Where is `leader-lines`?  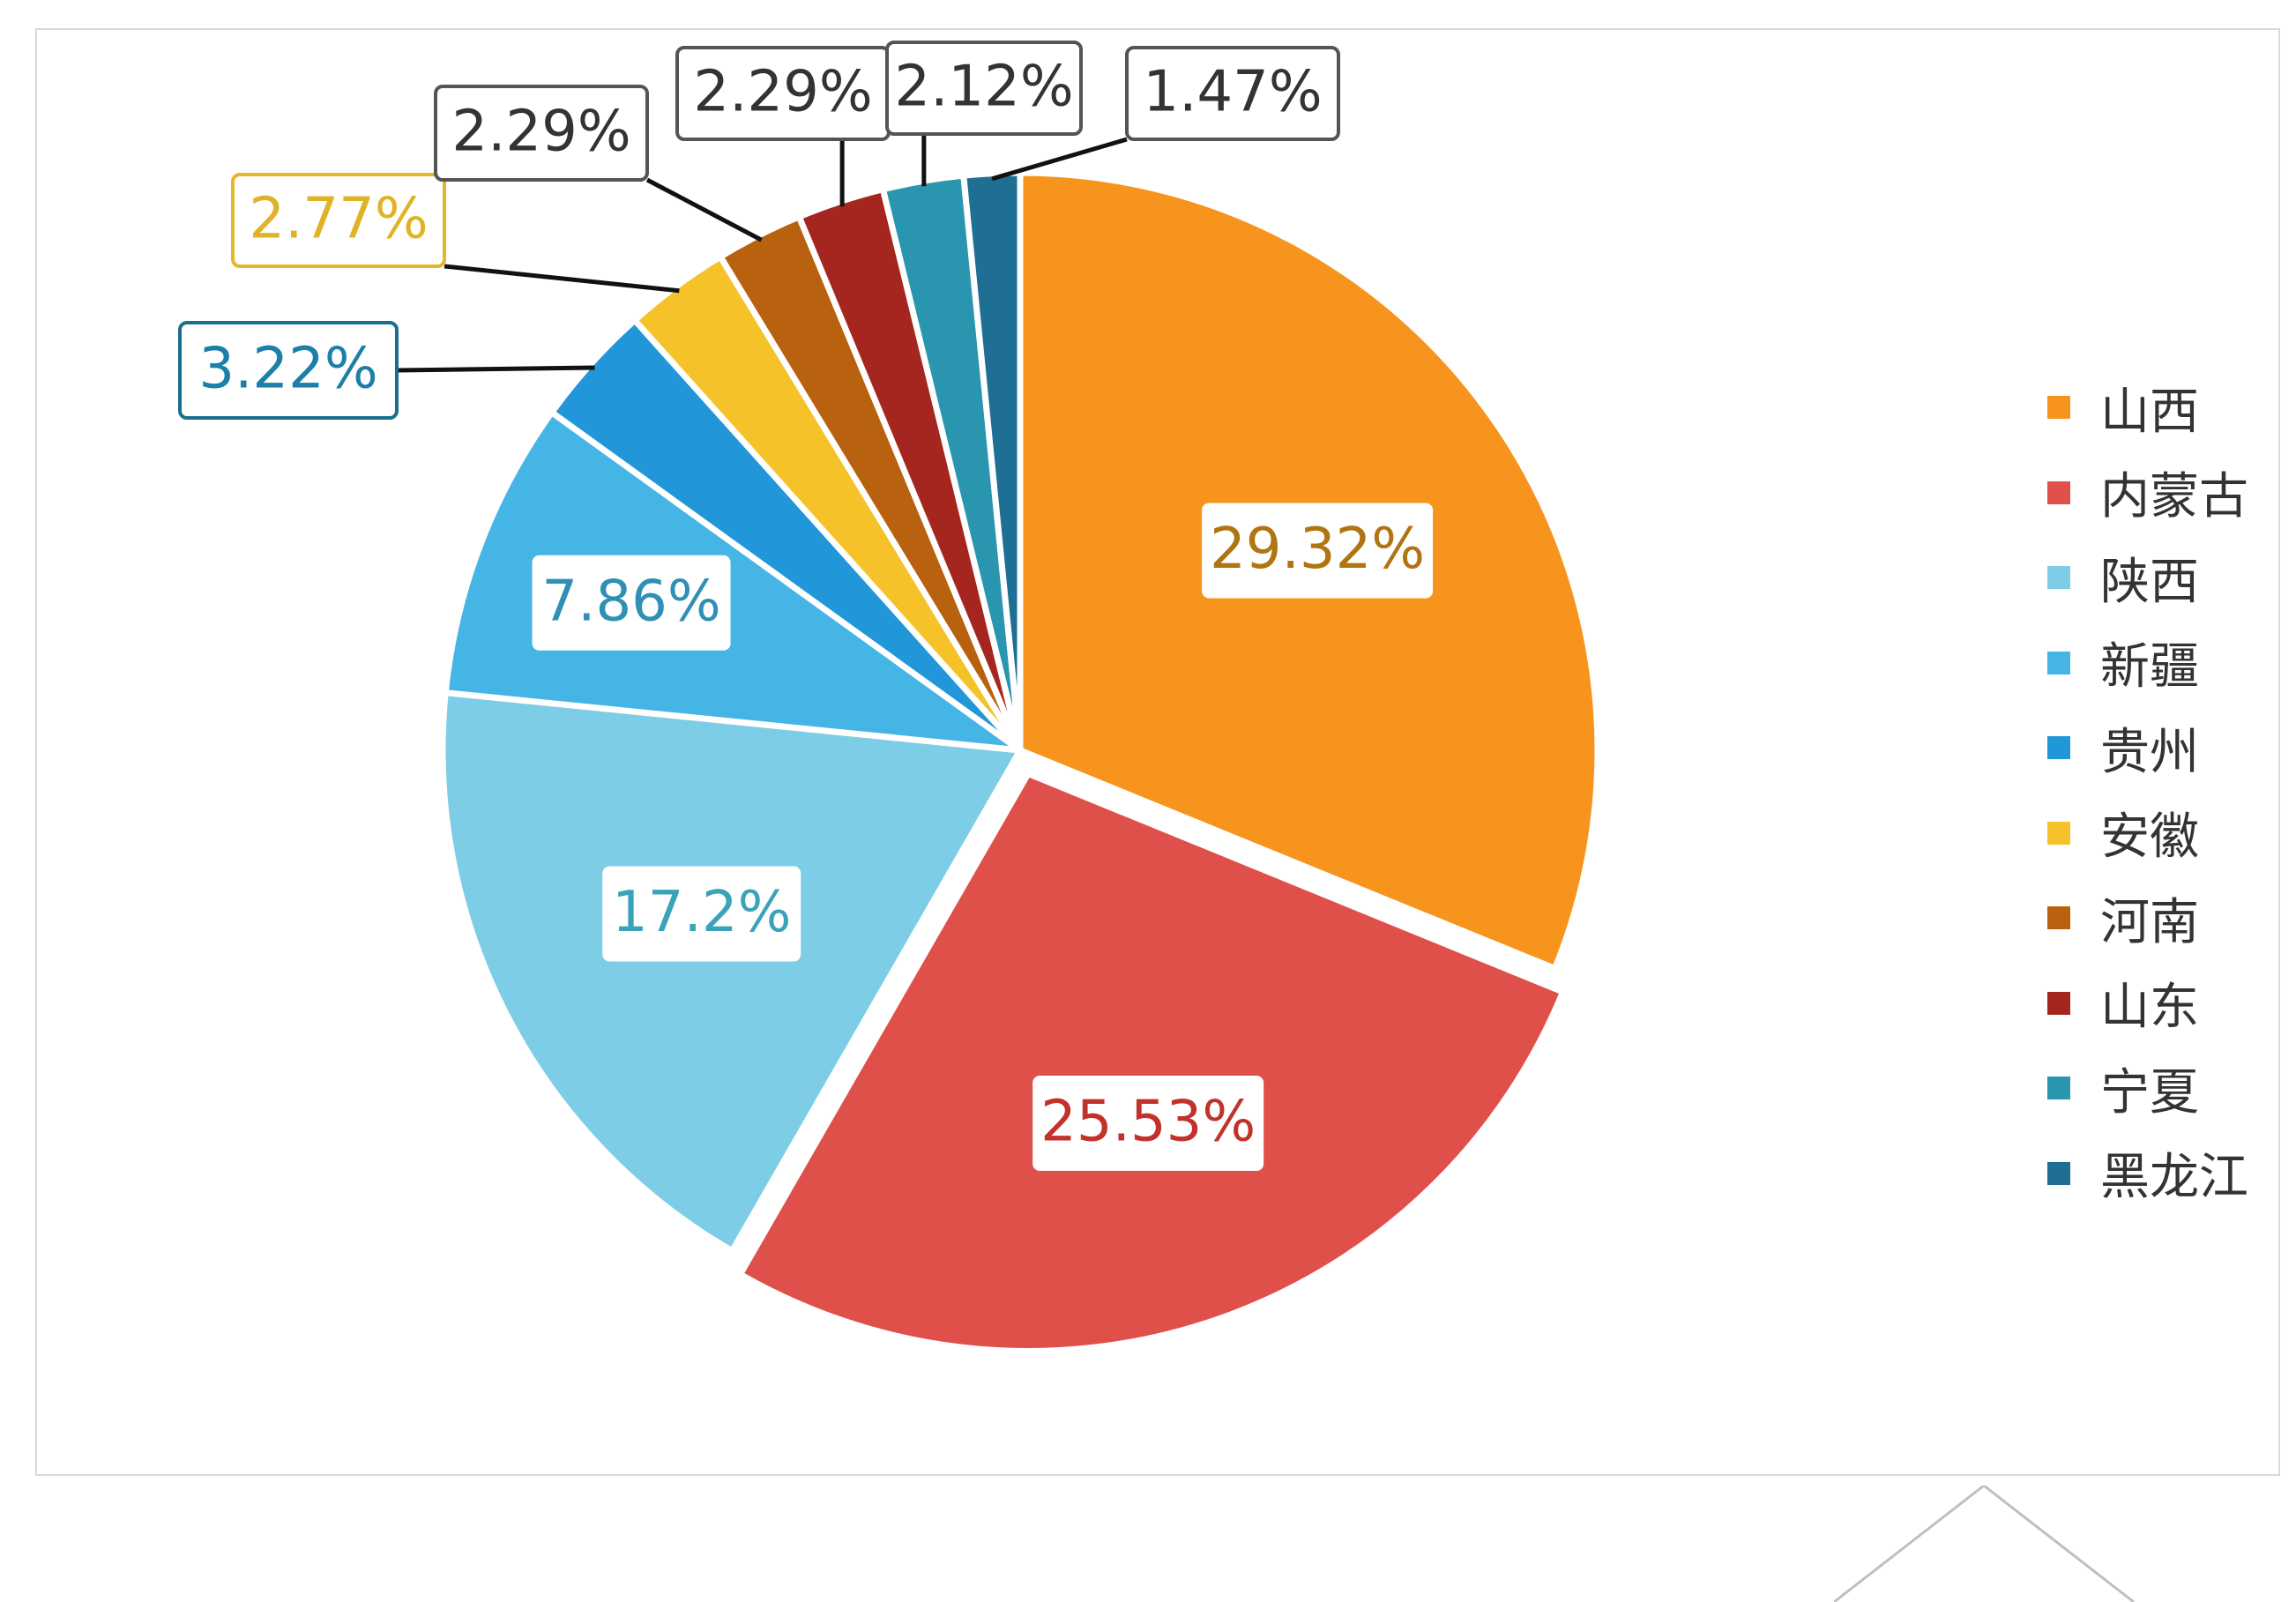 leader-lines is located at coordinates (762, 253).